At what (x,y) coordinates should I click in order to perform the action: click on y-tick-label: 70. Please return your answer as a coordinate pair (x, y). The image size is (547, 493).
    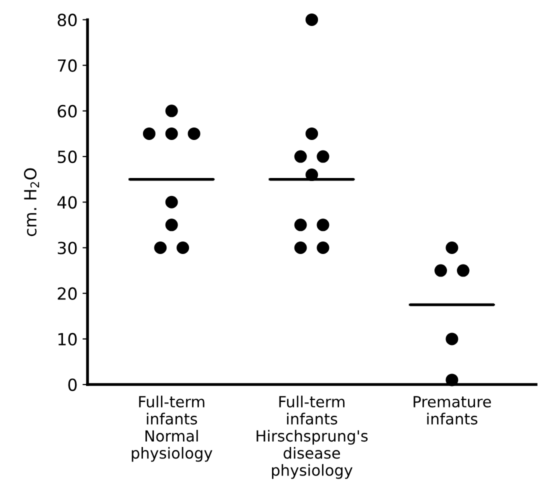
    Looking at the image, I should click on (67, 65).